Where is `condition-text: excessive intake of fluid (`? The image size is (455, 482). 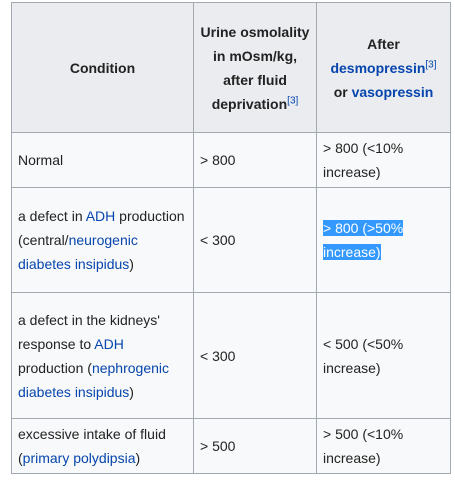
condition-text: excessive intake of fluid ( is located at coordinates (92, 446).